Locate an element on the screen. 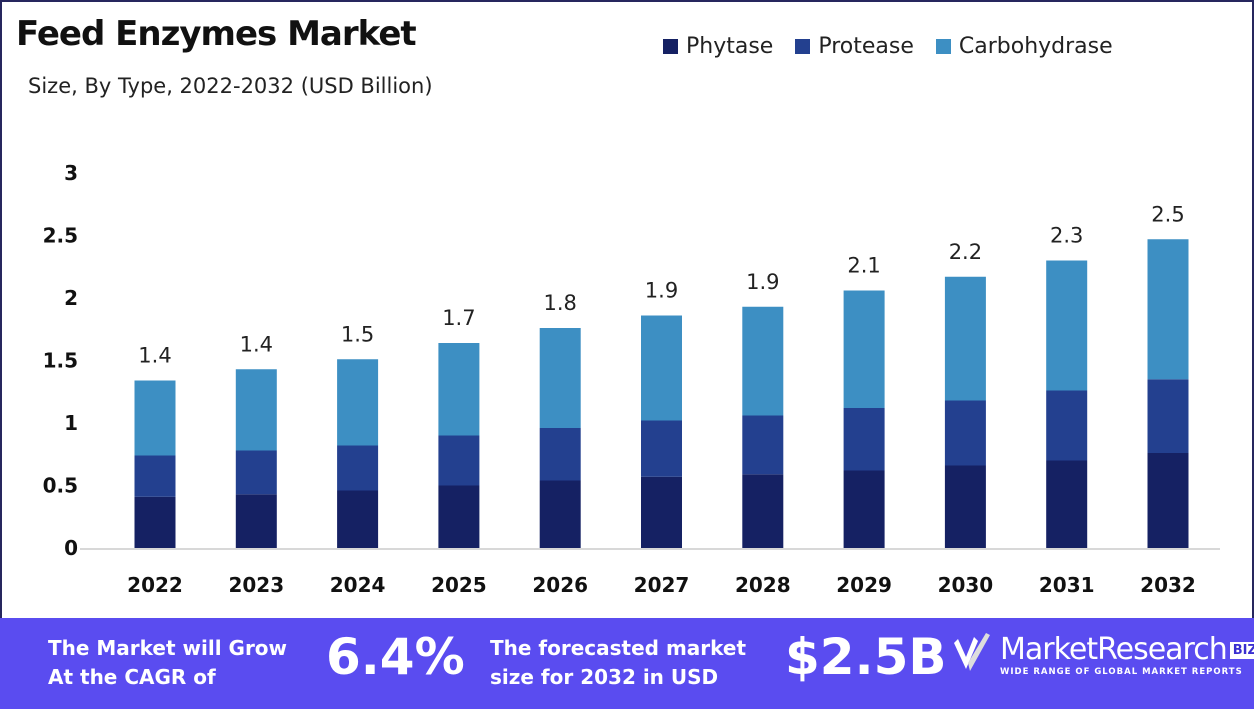  legend-label: Carbohydrase is located at coordinates (1035, 46).